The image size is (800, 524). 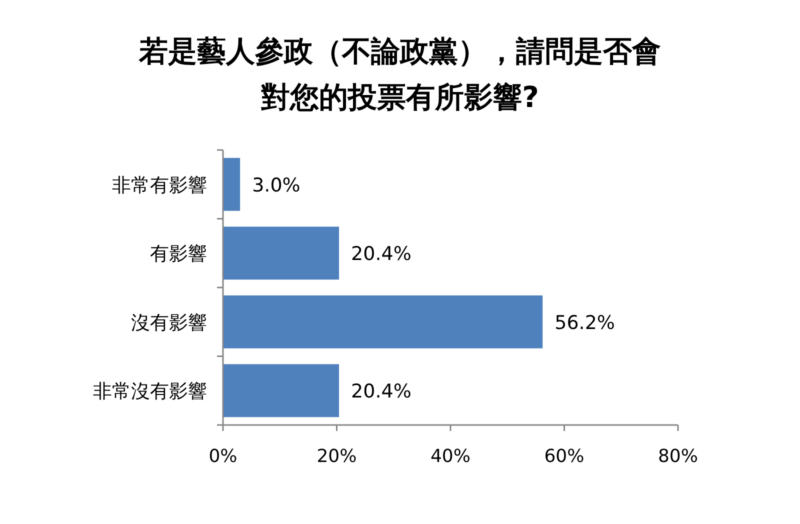 I want to click on y-tick-label: 非常有影響, so click(x=159, y=185).